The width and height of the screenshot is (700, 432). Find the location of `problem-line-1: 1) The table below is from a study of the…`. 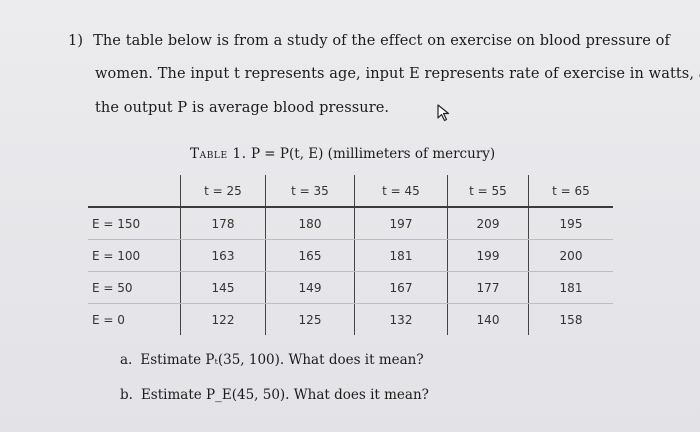

problem-line-1: 1) The table below is from a study of the… is located at coordinates (369, 41).